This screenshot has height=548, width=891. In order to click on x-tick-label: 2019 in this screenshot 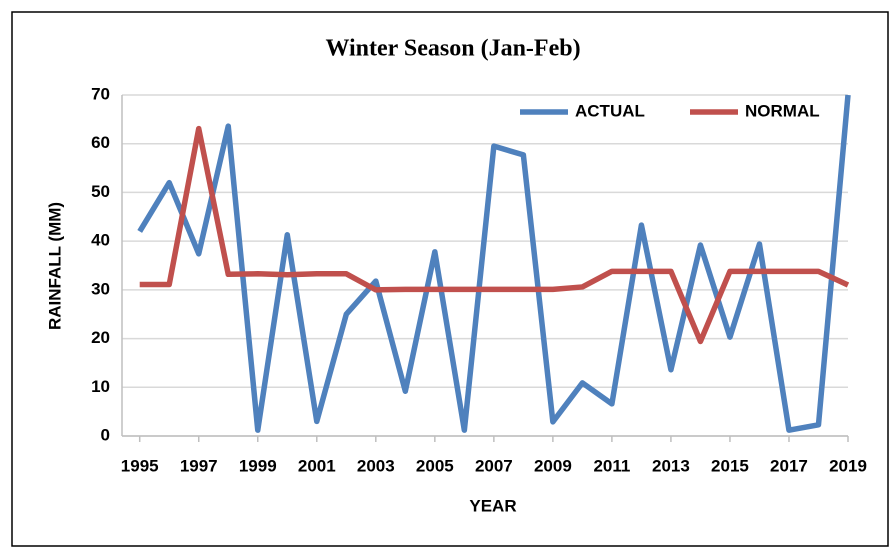, I will do `click(848, 465)`.